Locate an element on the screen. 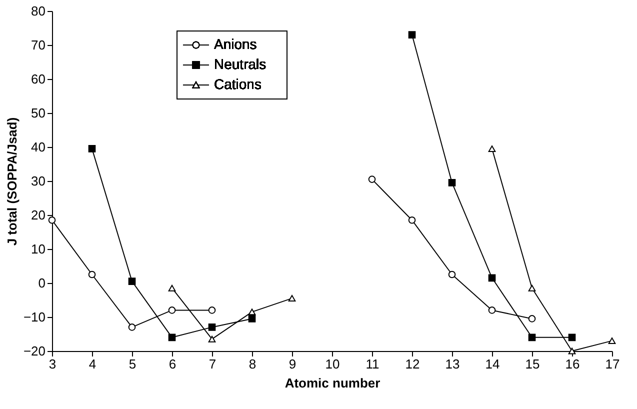  x-axis-title: Atomic number is located at coordinates (332, 383).